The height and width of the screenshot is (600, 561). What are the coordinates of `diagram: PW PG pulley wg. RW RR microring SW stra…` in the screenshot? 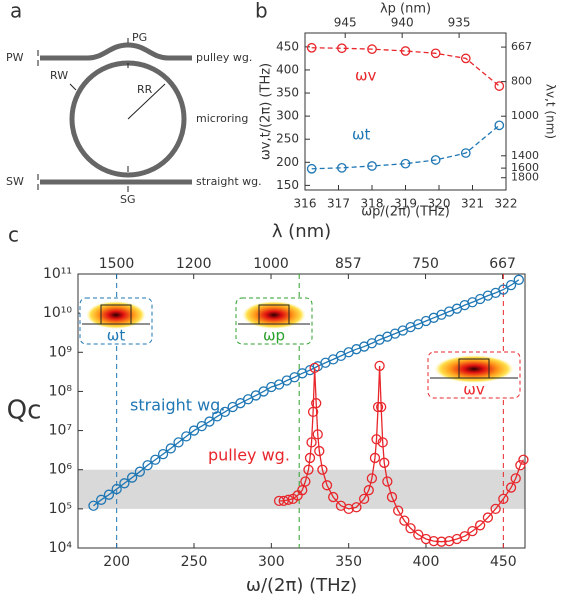 It's located at (134, 118).